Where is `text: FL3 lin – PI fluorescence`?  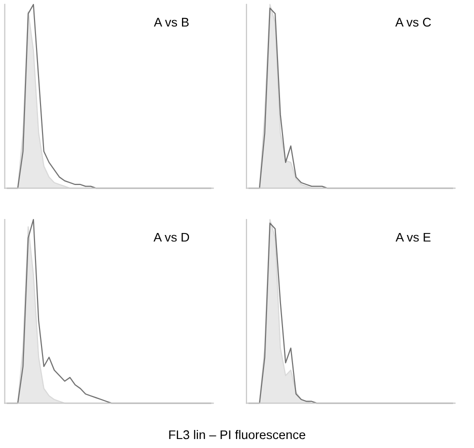 text: FL3 lin – PI fluorescence is located at coordinates (237, 435).